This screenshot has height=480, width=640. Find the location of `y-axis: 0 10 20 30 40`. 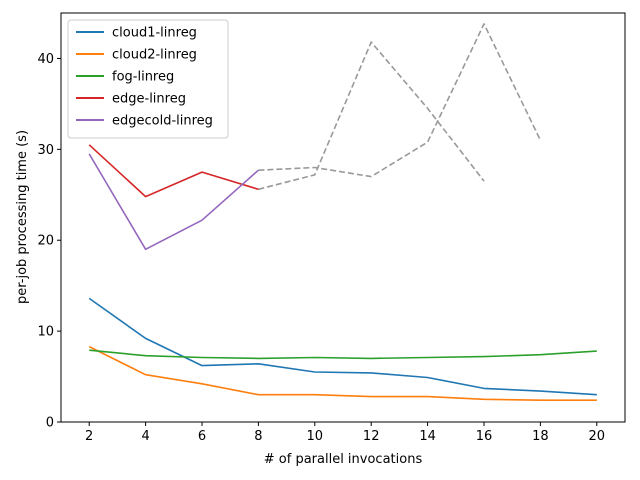

y-axis: 0 10 20 30 40 is located at coordinates (49, 241).